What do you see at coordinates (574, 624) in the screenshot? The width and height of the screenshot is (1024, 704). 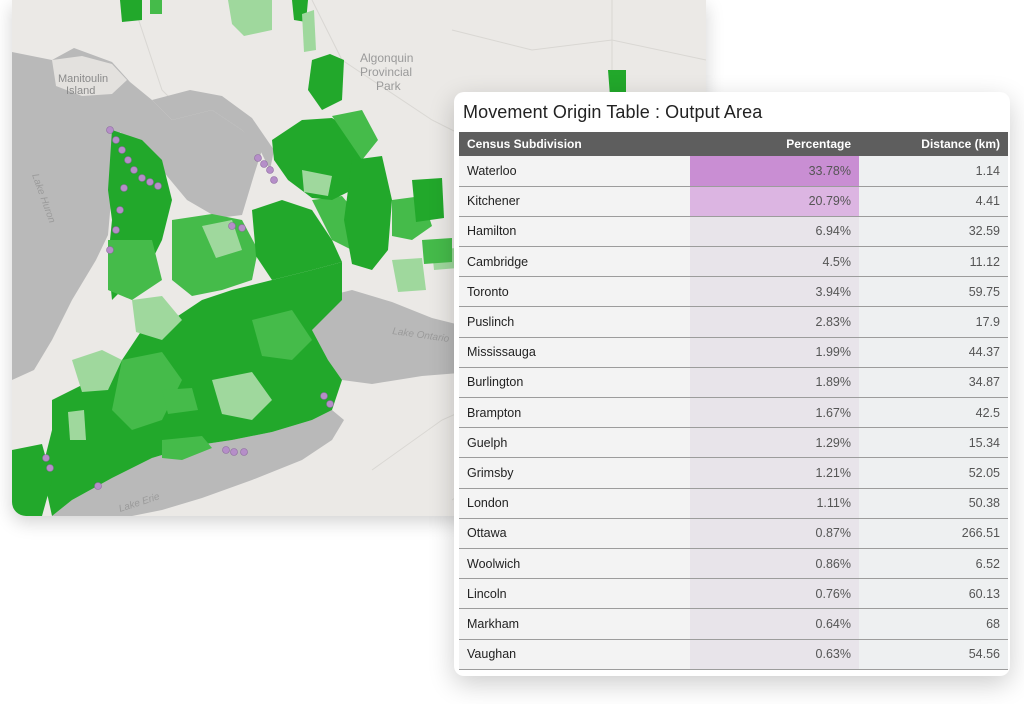 I see `cell-subdivision: Markham` at bounding box center [574, 624].